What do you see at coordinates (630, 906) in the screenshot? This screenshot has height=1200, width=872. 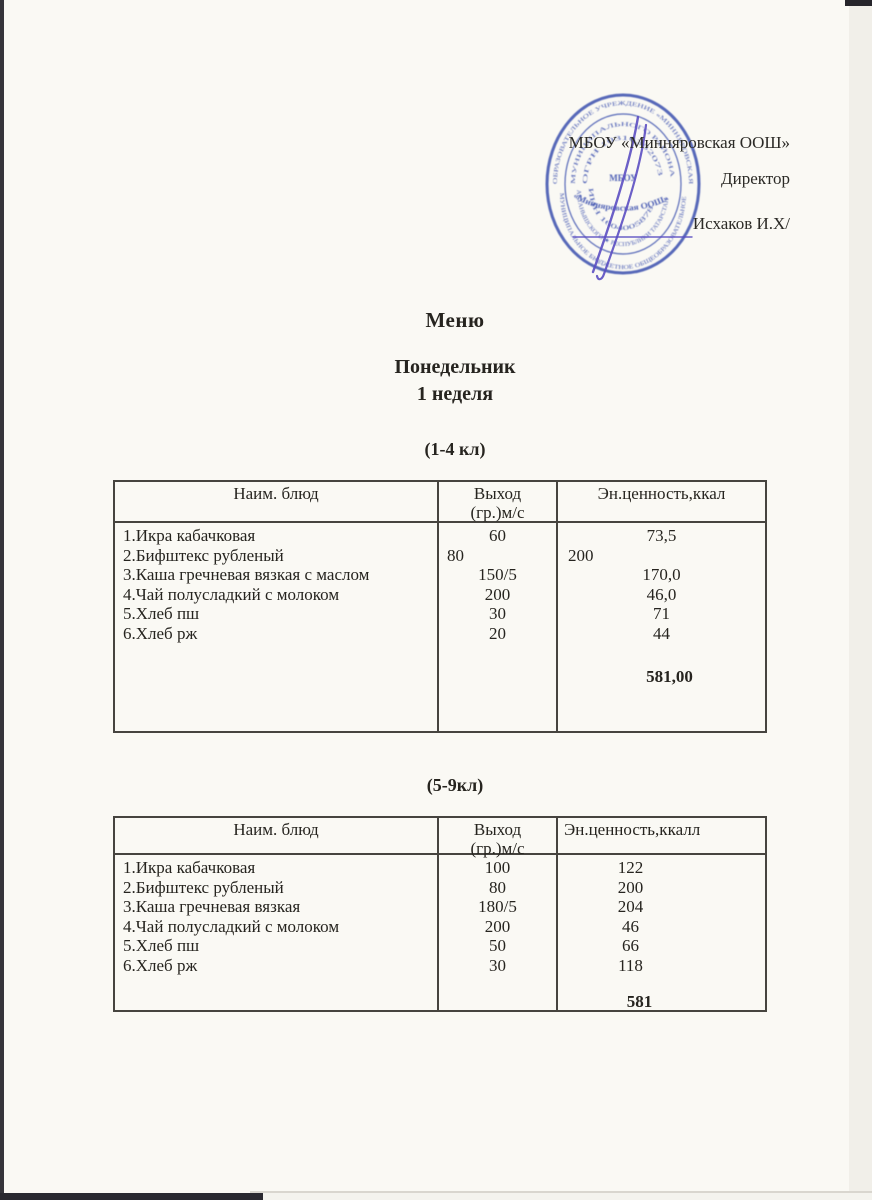 I see `kcal-cell: 204` at bounding box center [630, 906].